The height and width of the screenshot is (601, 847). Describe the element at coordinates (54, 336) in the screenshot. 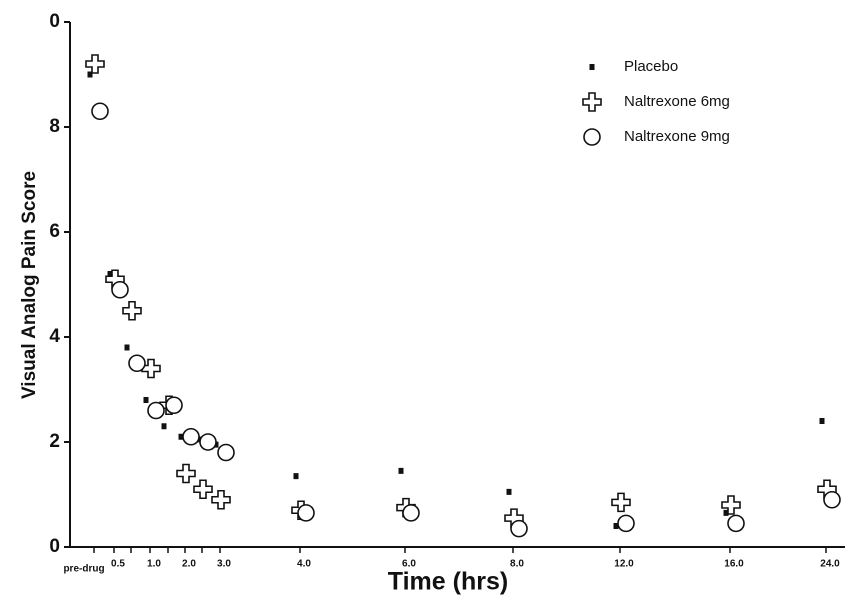

I see `y-tick-label: 4` at that location.